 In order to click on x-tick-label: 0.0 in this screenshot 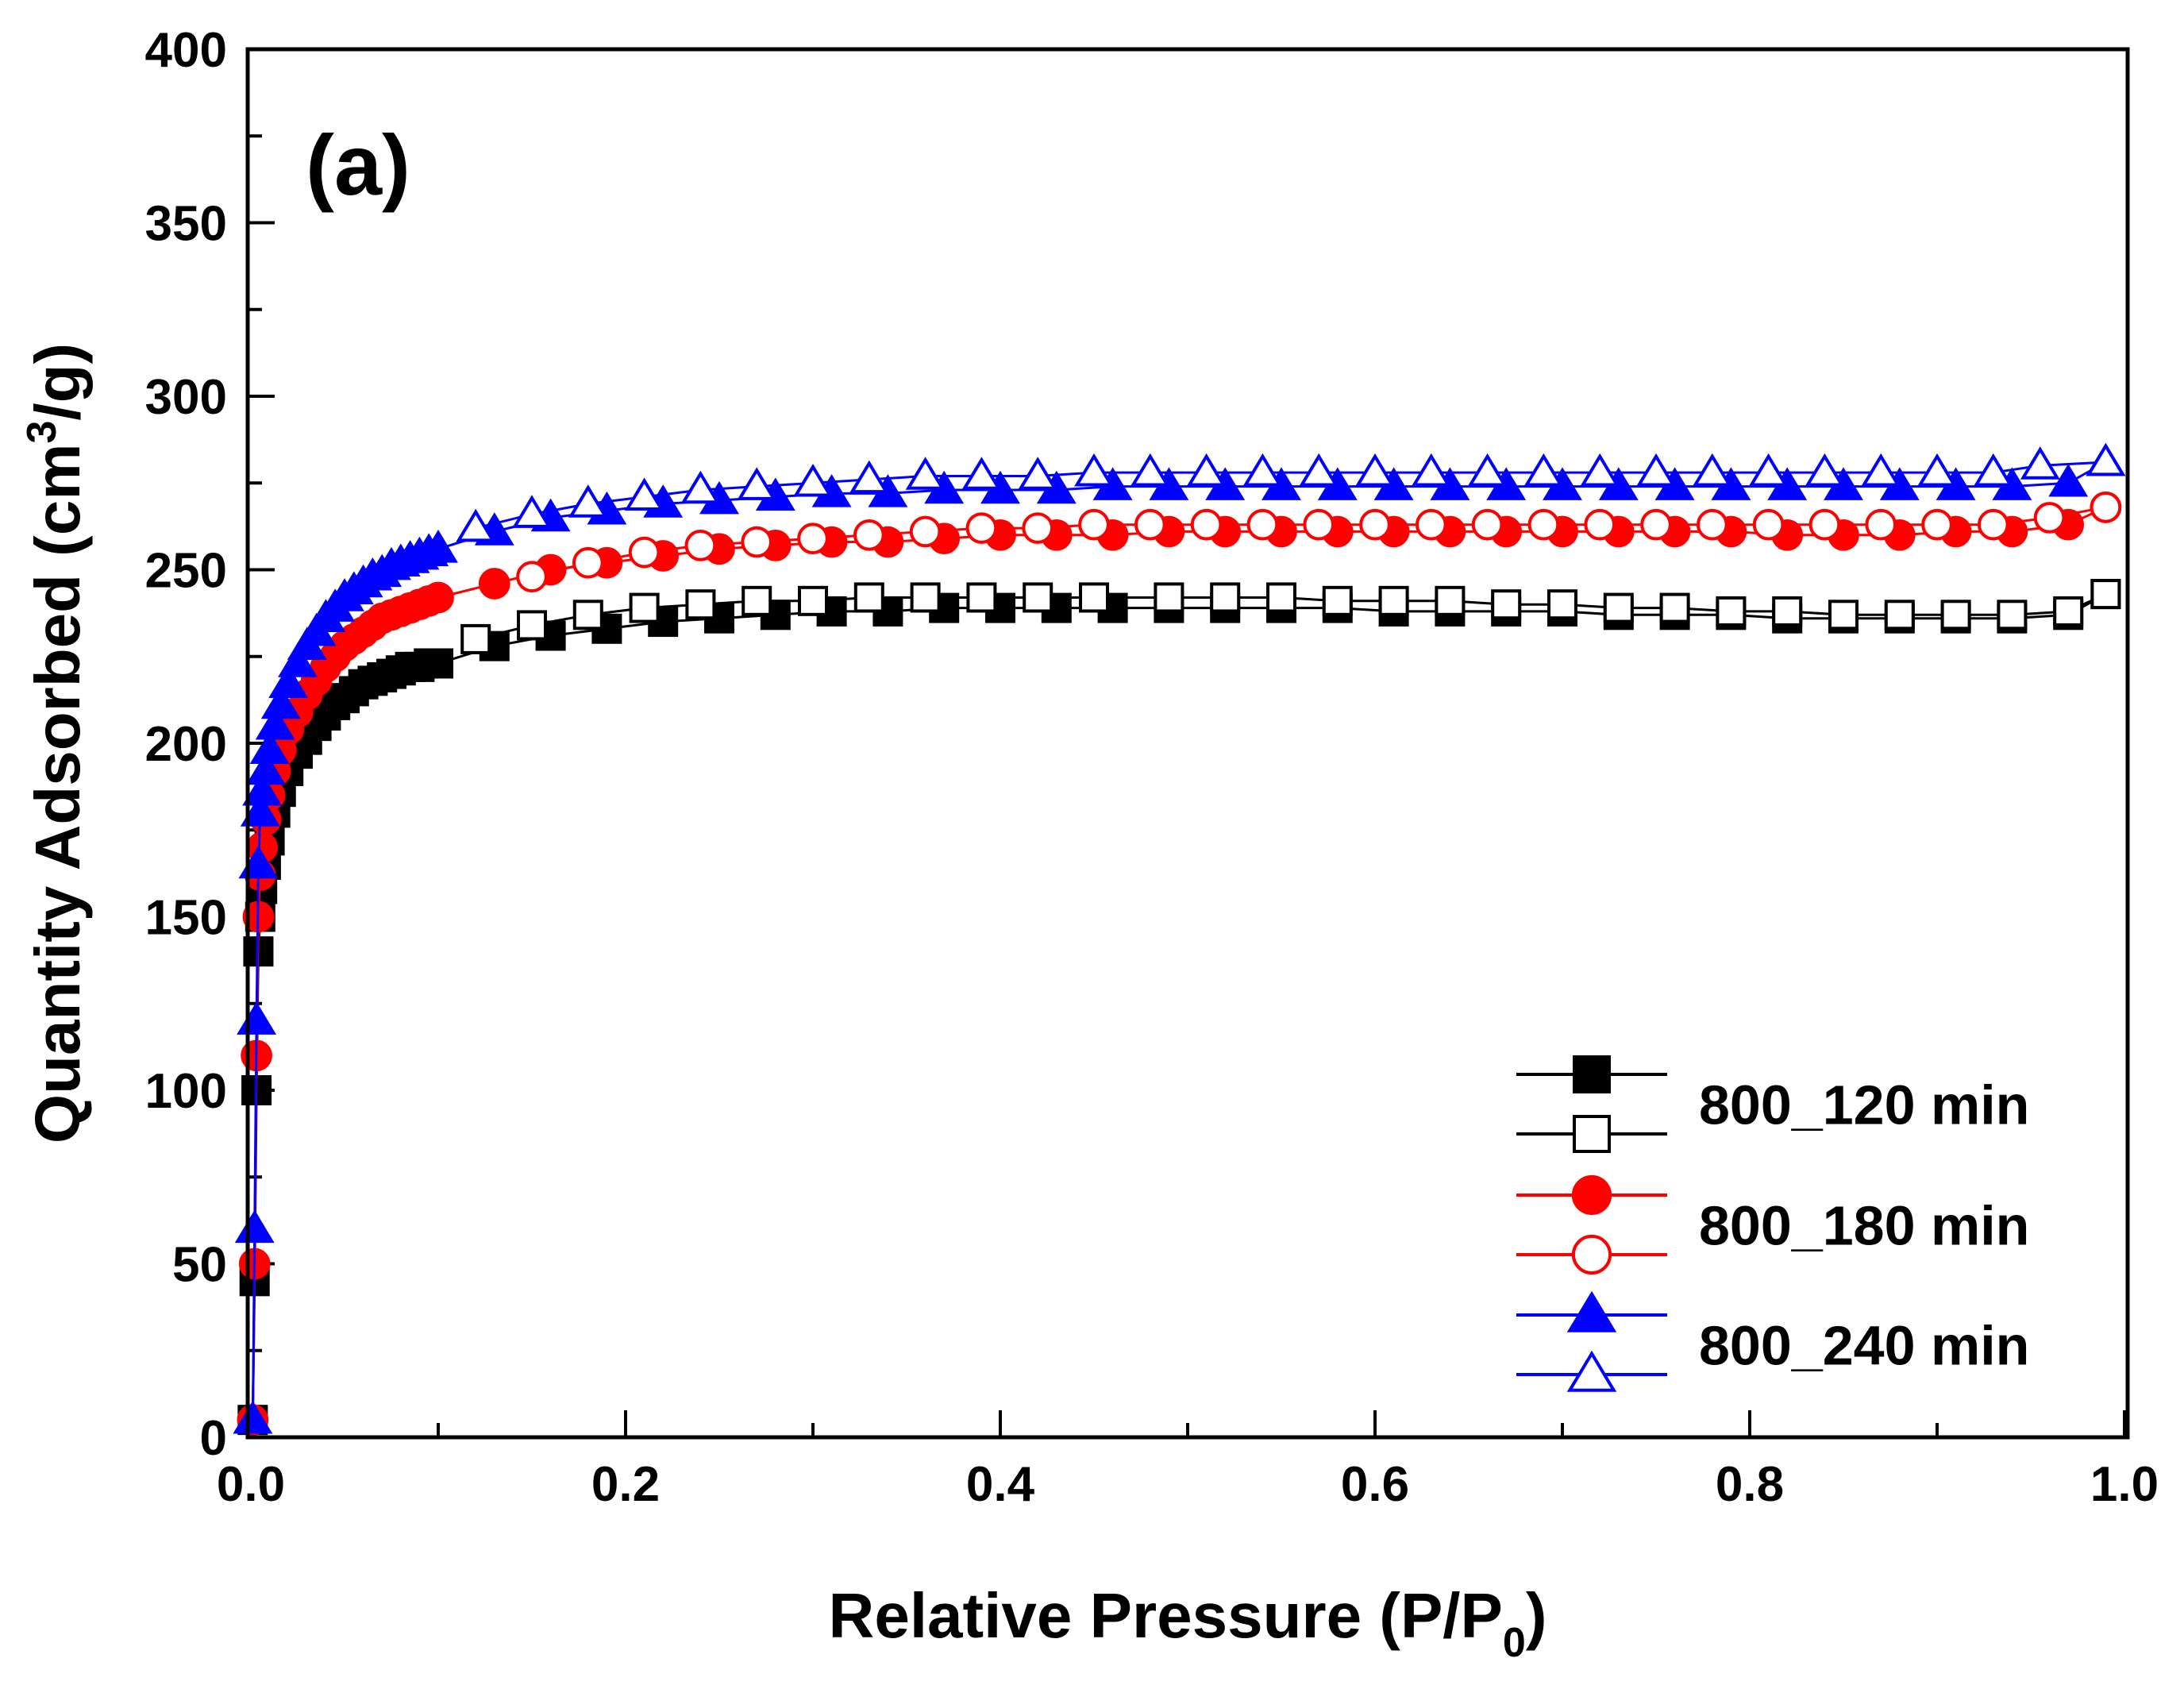, I will do `click(251, 1484)`.